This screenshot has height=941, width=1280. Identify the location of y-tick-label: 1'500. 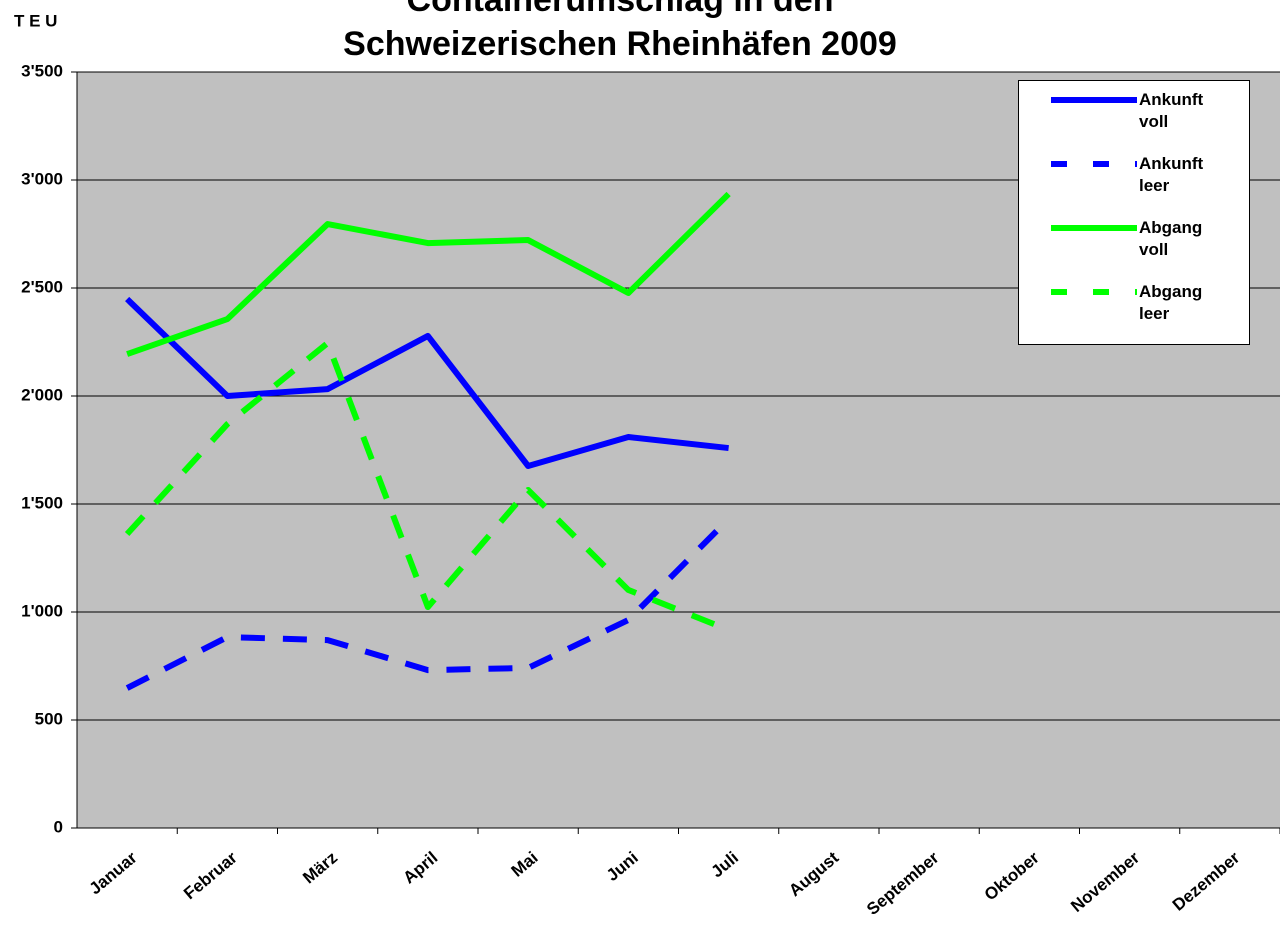
(42, 502).